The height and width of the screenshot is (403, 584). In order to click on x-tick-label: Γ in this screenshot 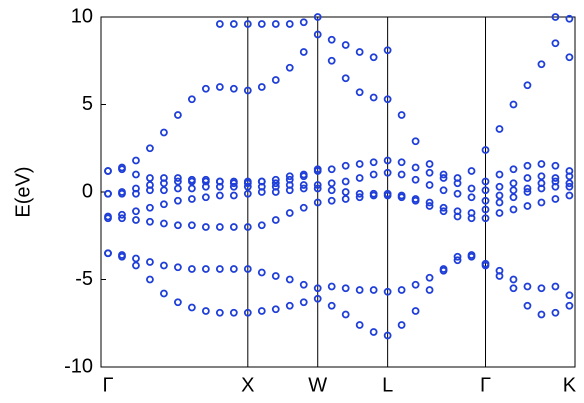, I will do `click(107, 385)`.